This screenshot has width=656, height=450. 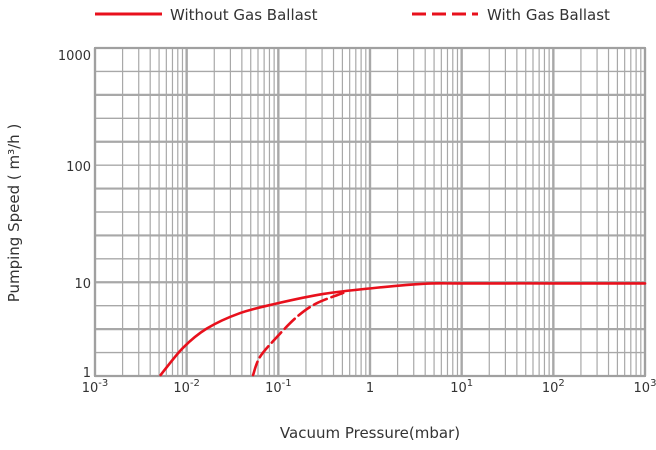 What do you see at coordinates (645, 387) in the screenshot?
I see `x-tick-label: 10³` at bounding box center [645, 387].